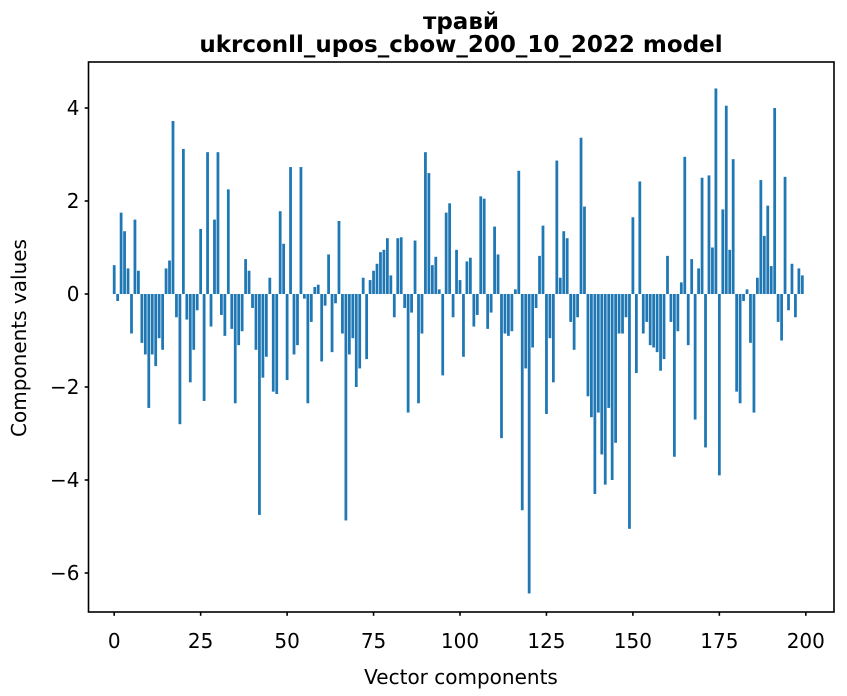 The width and height of the screenshot is (847, 696). Describe the element at coordinates (114, 641) in the screenshot. I see `x-tick-label: 0` at that location.